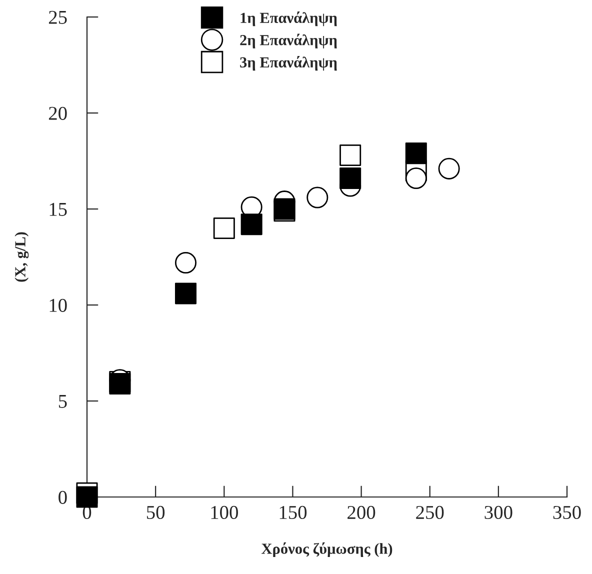  Describe the element at coordinates (155, 513) in the screenshot. I see `x-tick-label: 50` at that location.